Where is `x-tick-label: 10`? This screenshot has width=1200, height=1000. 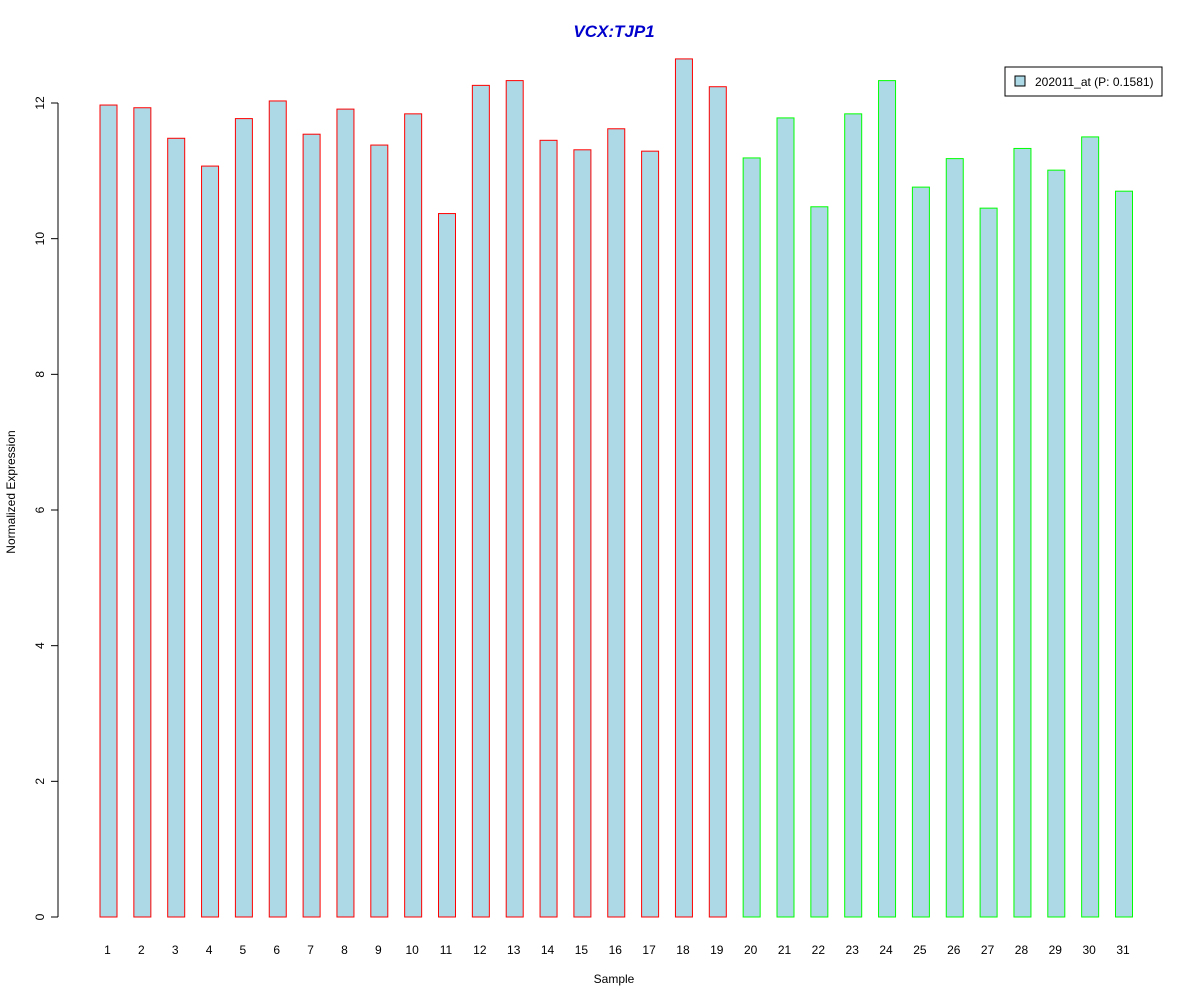
x-tick-label: 10 is located at coordinates (412, 950).